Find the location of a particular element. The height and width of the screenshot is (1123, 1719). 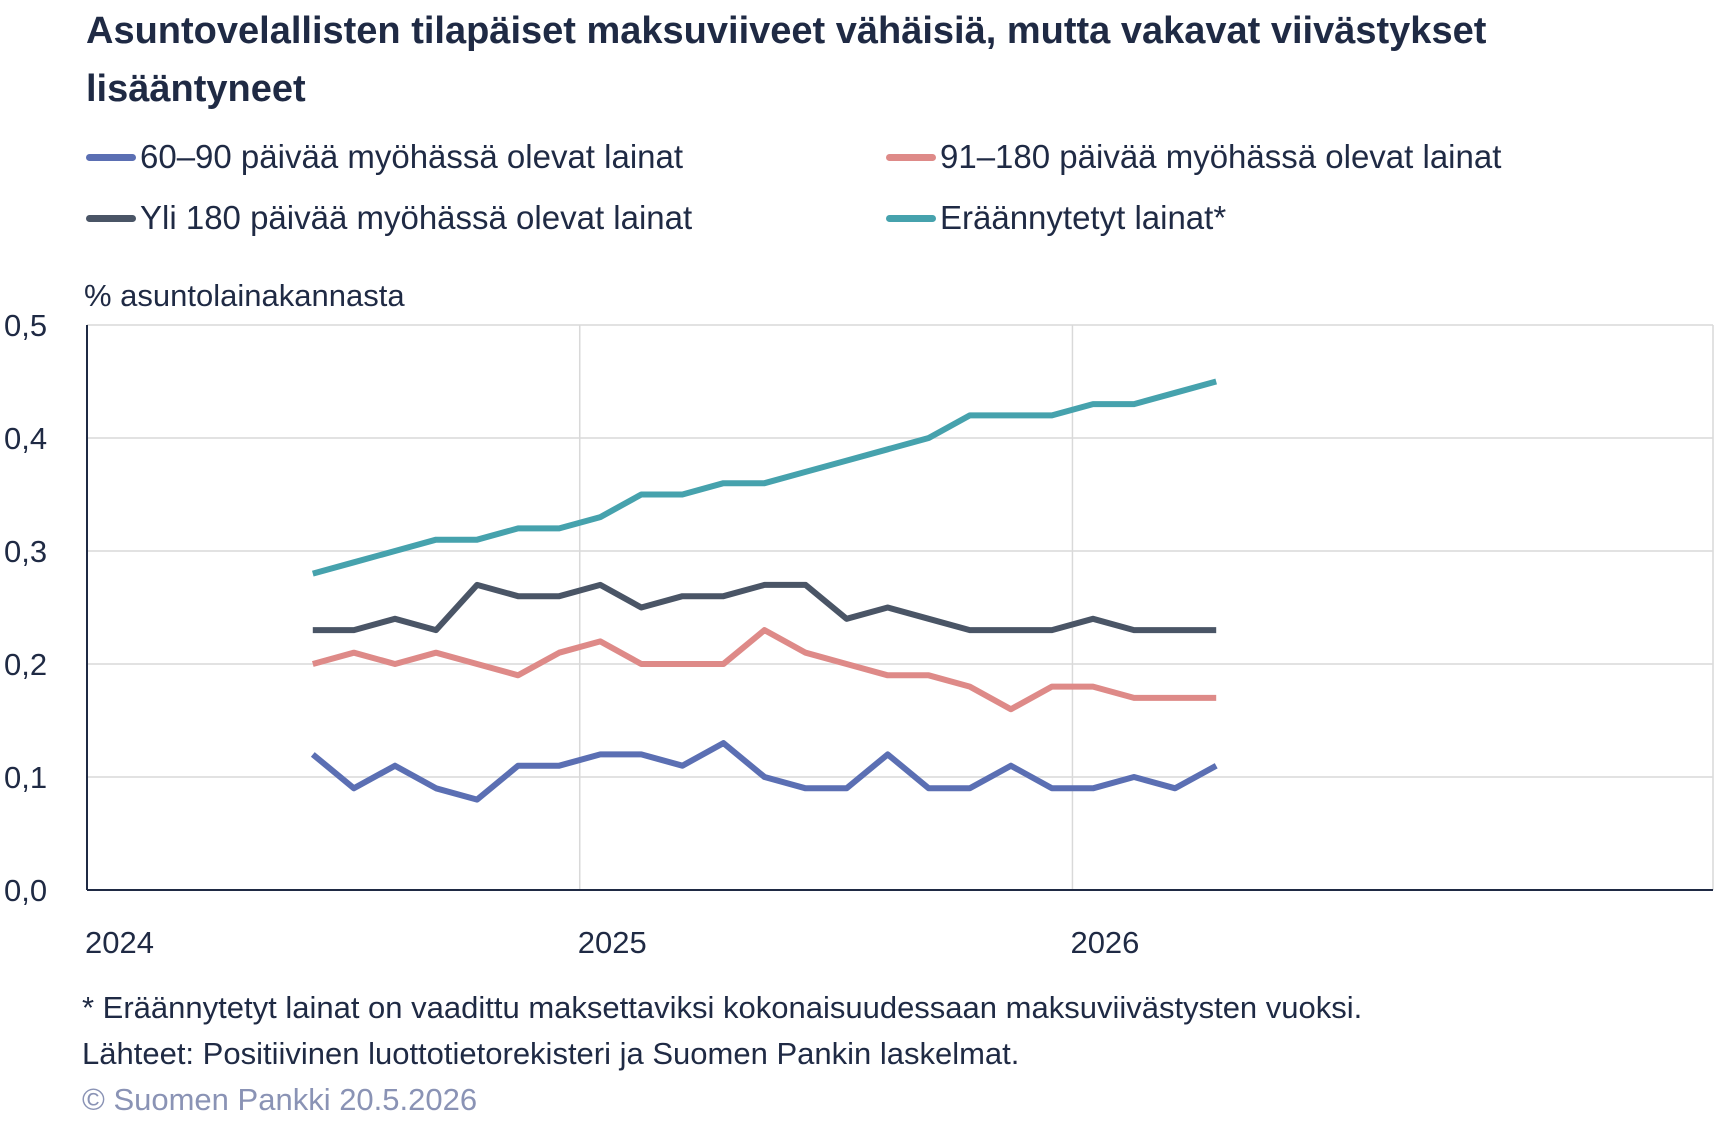

y-tick-label: 0,3 is located at coordinates (25, 551).